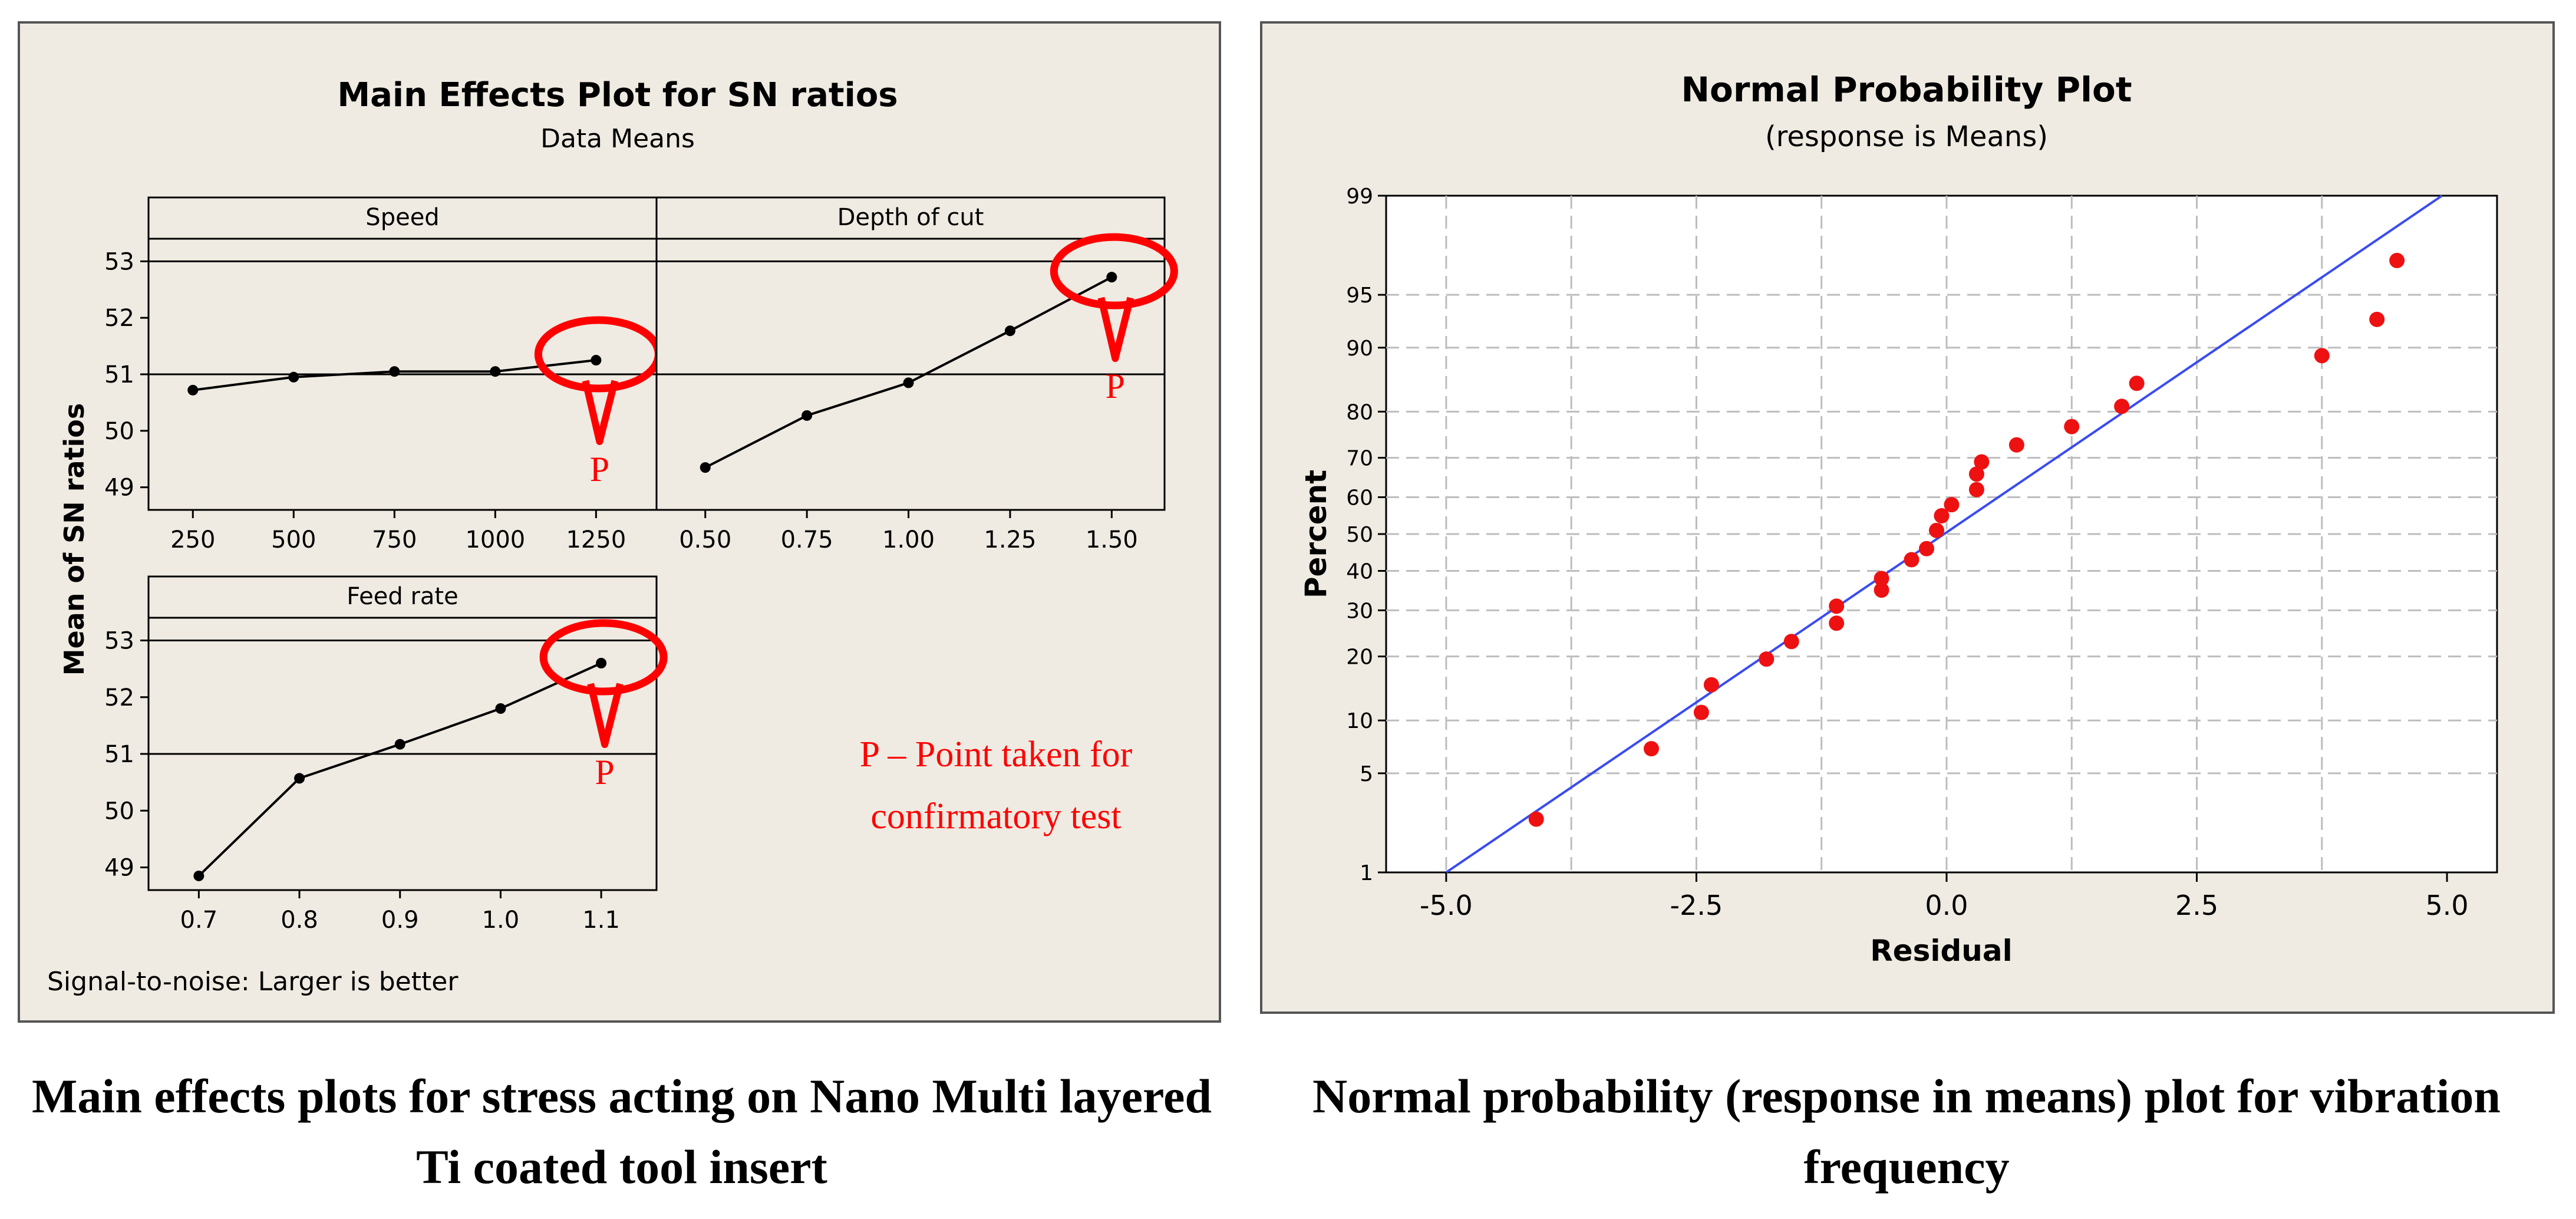 The height and width of the screenshot is (1219, 2576). Describe the element at coordinates (1360, 657) in the screenshot. I see `np-y-tick-label: 20` at that location.